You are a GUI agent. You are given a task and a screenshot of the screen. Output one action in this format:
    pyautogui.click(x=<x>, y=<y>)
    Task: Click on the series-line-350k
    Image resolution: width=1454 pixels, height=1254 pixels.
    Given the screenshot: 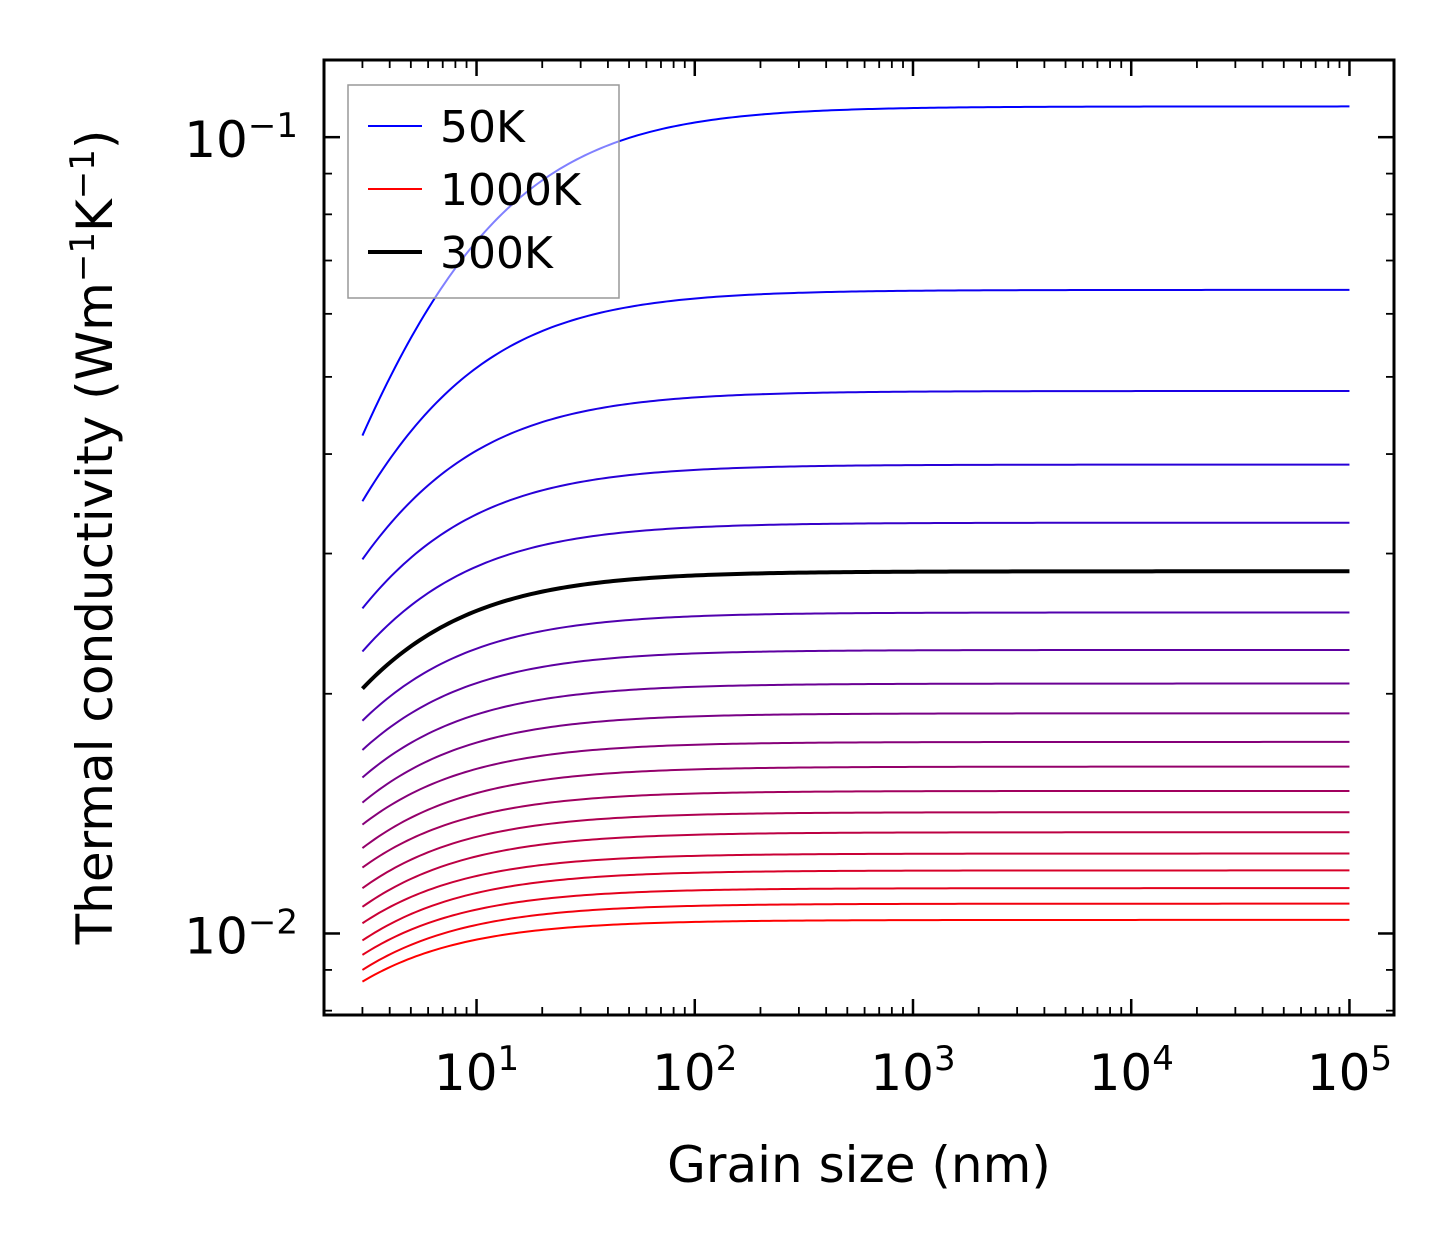 What is the action you would take?
    pyautogui.click(x=855, y=666)
    